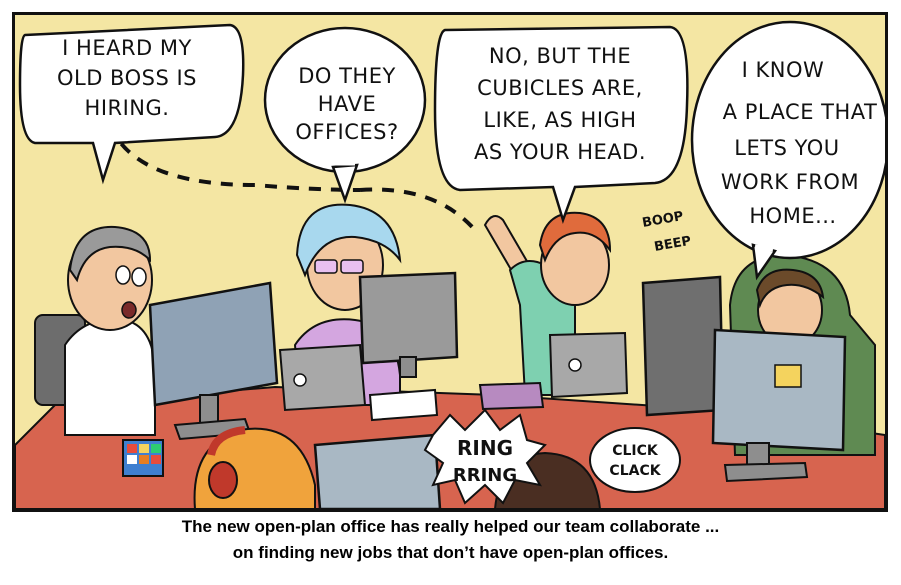 The width and height of the screenshot is (901, 585). I want to click on monitor-right, so click(744, 379).